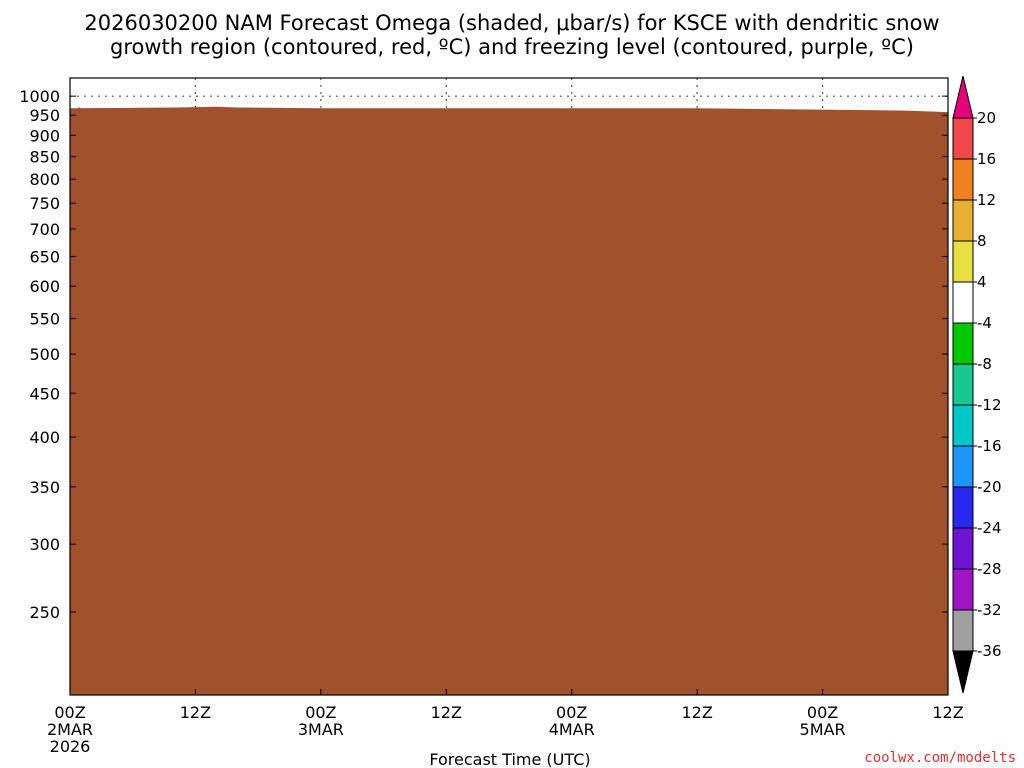 Image resolution: width=1024 pixels, height=768 pixels. What do you see at coordinates (509, 759) in the screenshot?
I see `x-axis-label: Forecast Time (UTC)` at bounding box center [509, 759].